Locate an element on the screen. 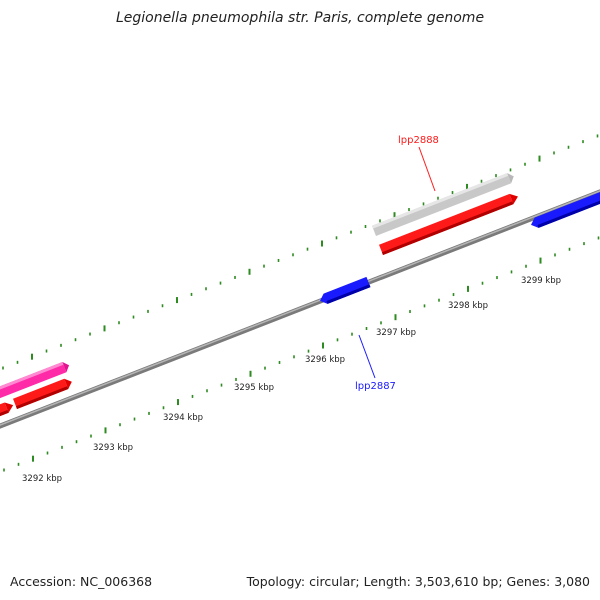 The image size is (600, 600). gene-pink-left is located at coordinates (35, 381).